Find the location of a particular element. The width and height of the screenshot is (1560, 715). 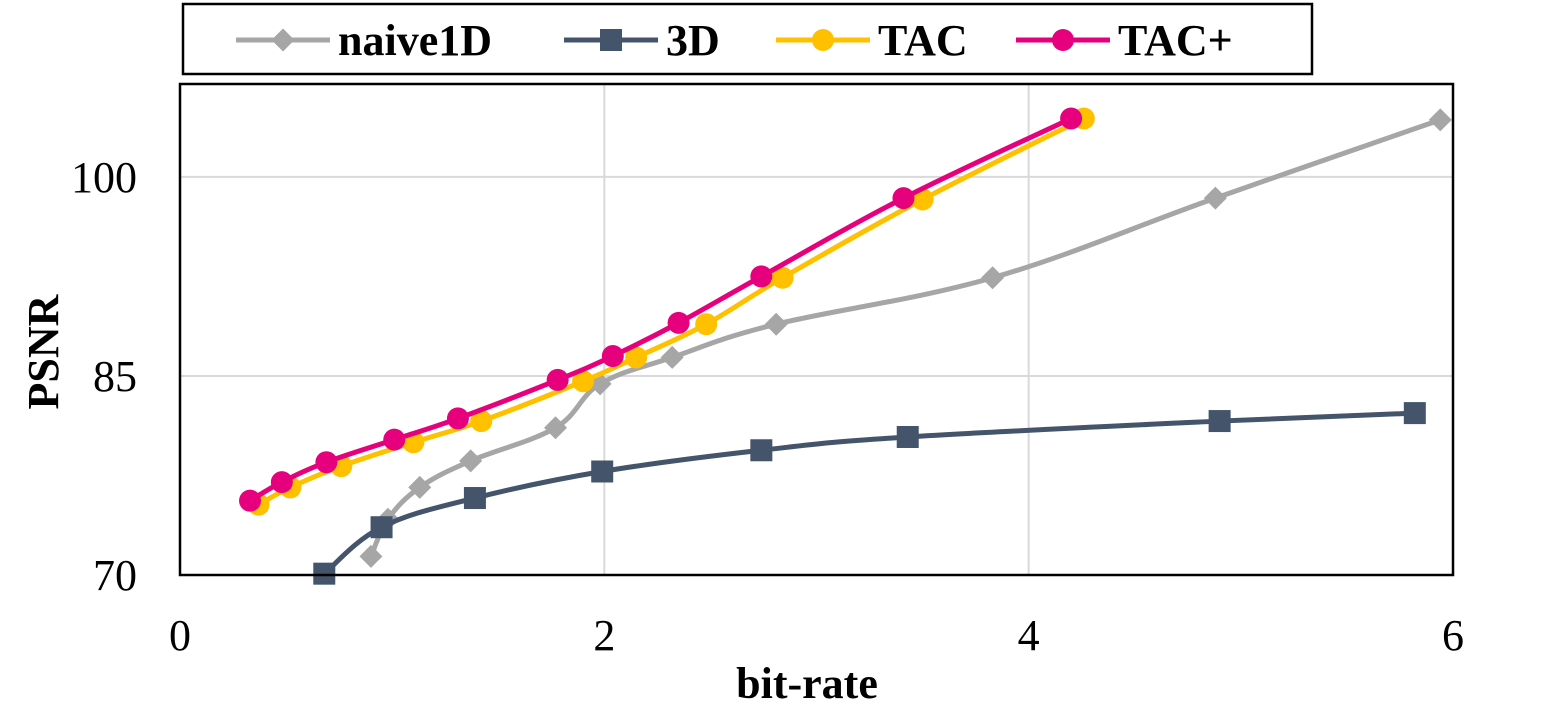

legend-entry-tac: TAC is located at coordinates (872, 40).